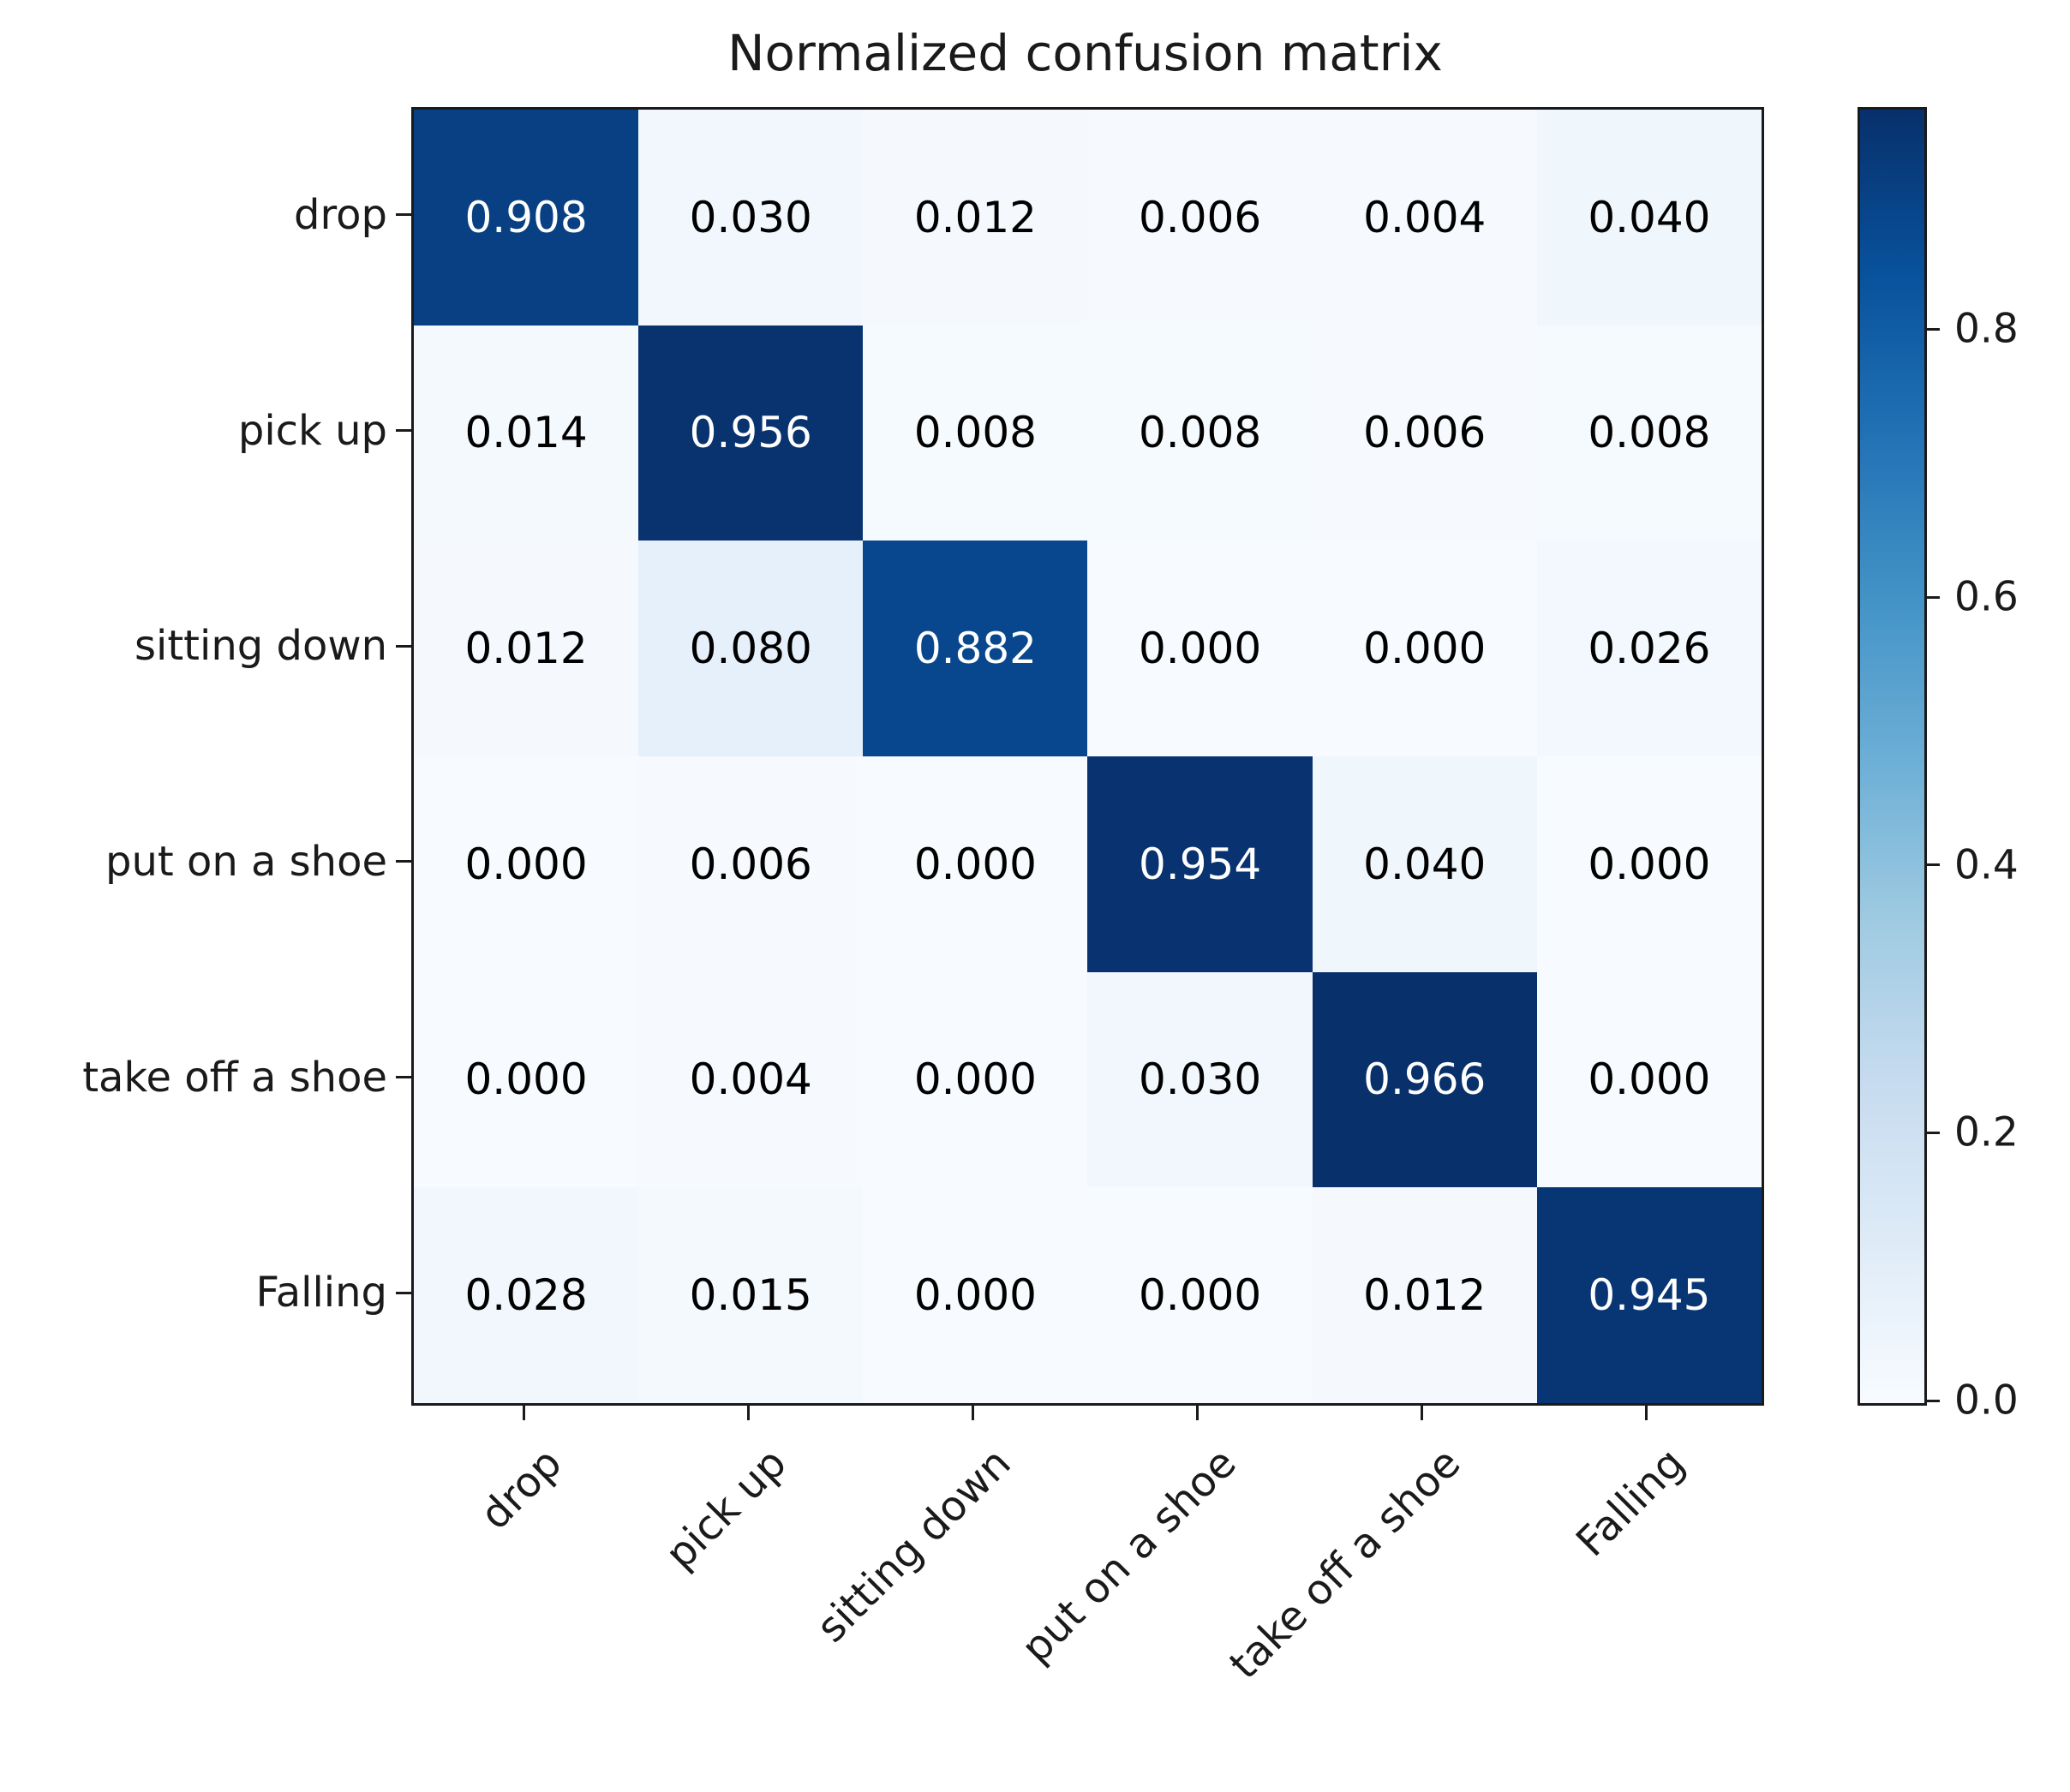 The image size is (2070, 1792). Describe the element at coordinates (1986, 597) in the screenshot. I see `colorbar-tick-label-0-6: 0.6` at that location.